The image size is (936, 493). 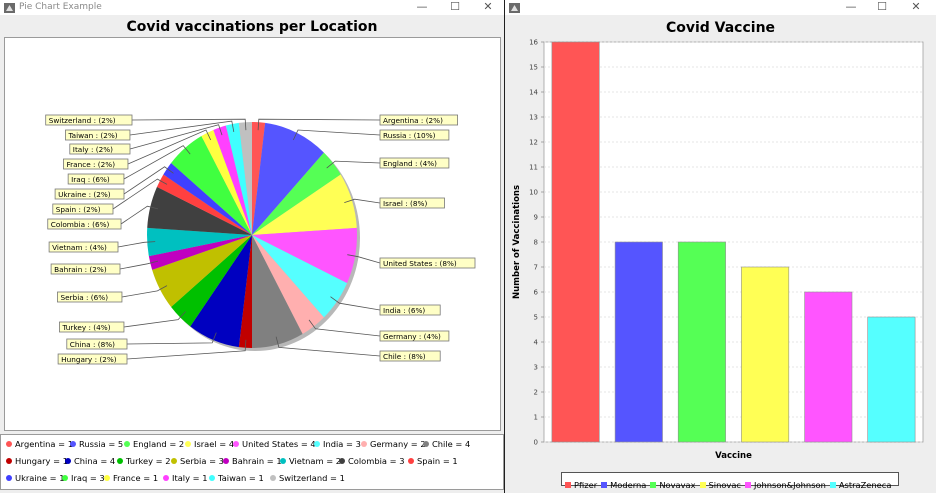 I want to click on pie-slice-china, so click(x=221, y=291).